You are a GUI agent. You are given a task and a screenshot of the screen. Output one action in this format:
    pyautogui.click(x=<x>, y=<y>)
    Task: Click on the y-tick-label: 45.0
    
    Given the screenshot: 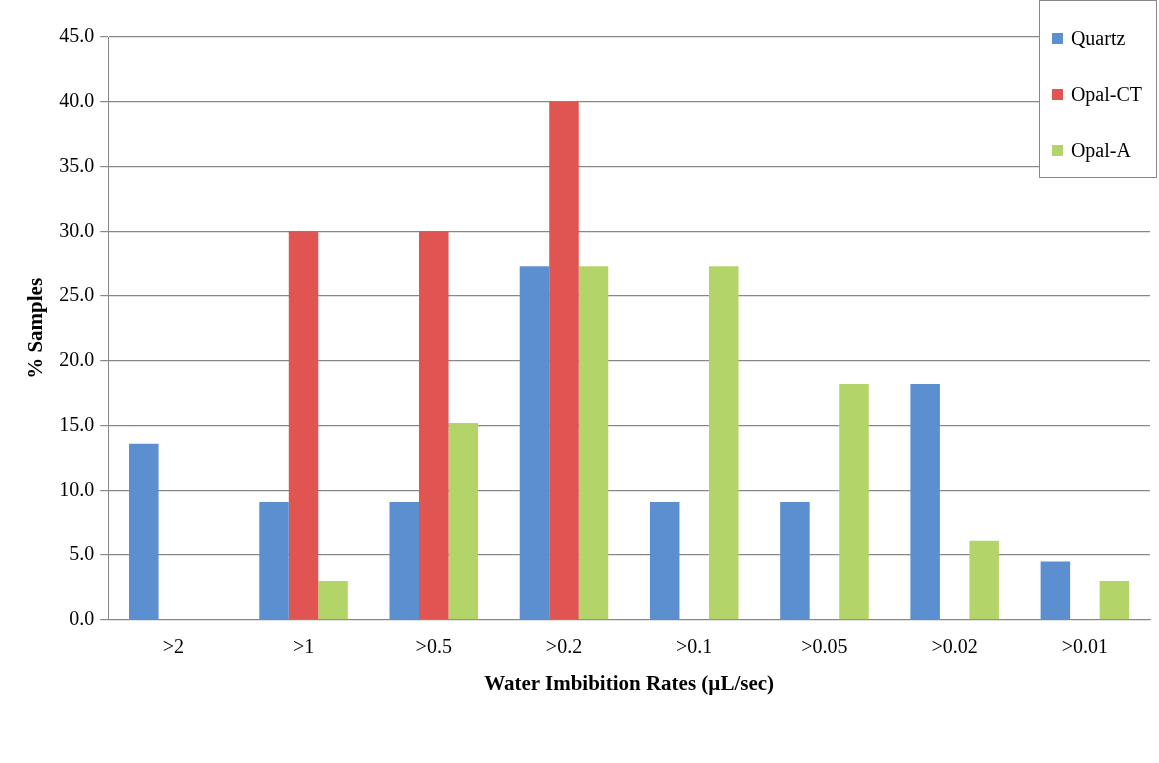 What is the action you would take?
    pyautogui.click(x=77, y=35)
    